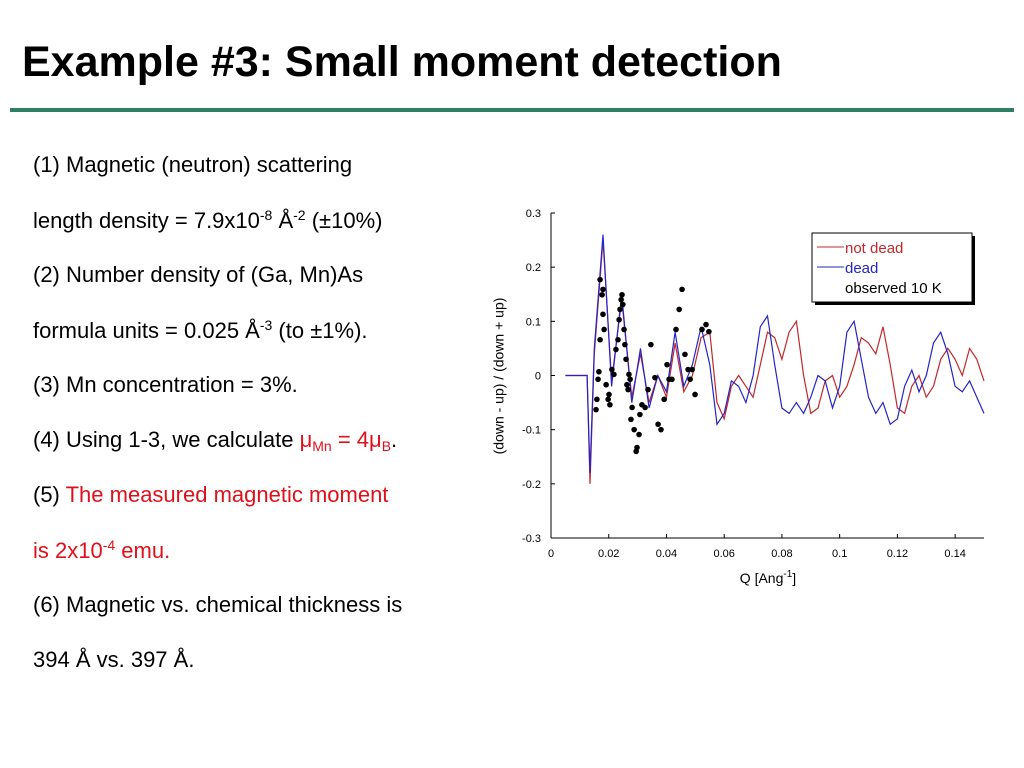 The height and width of the screenshot is (768, 1024). Describe the element at coordinates (954, 554) in the screenshot. I see `x-tick-label: 0.14` at that location.